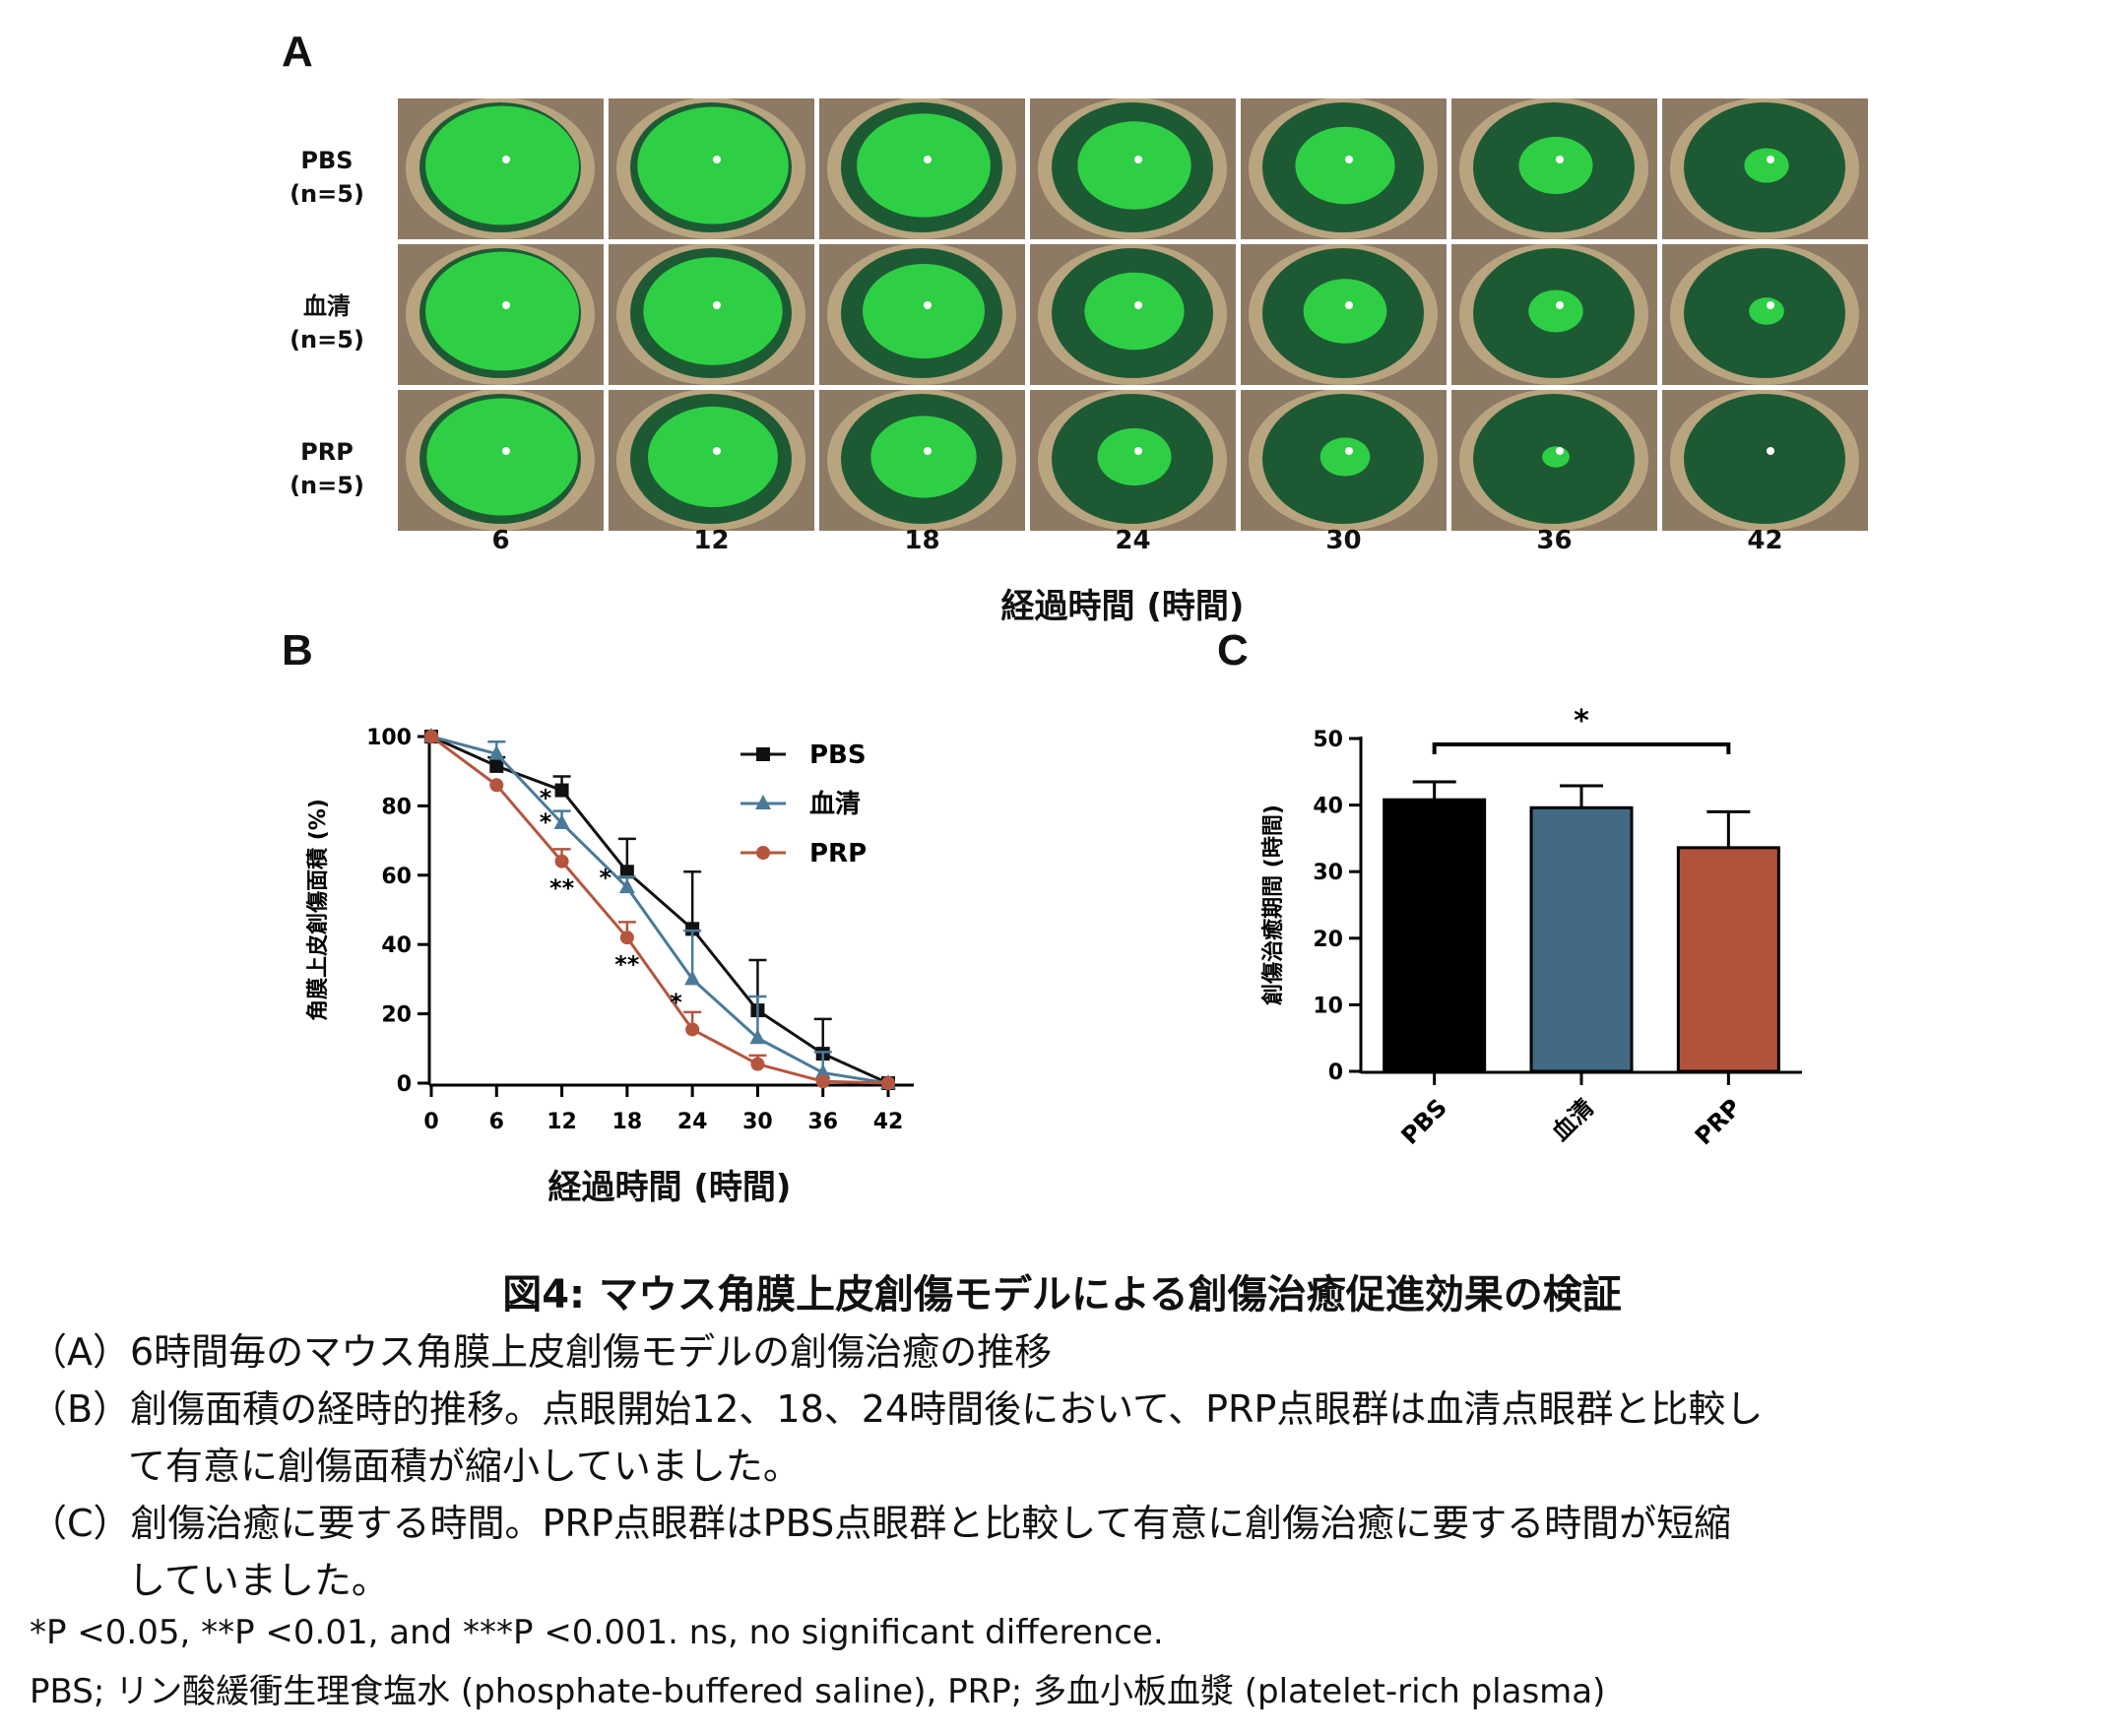  Describe the element at coordinates (1574, 1119) in the screenshot. I see `x-tick-label: 血清` at that location.